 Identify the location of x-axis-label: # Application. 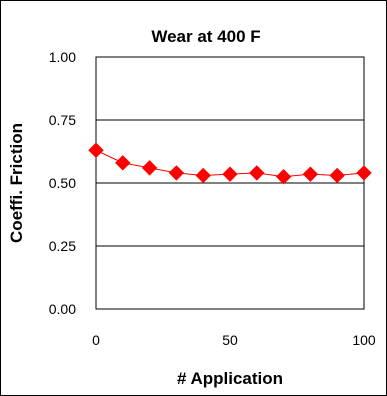
(230, 378).